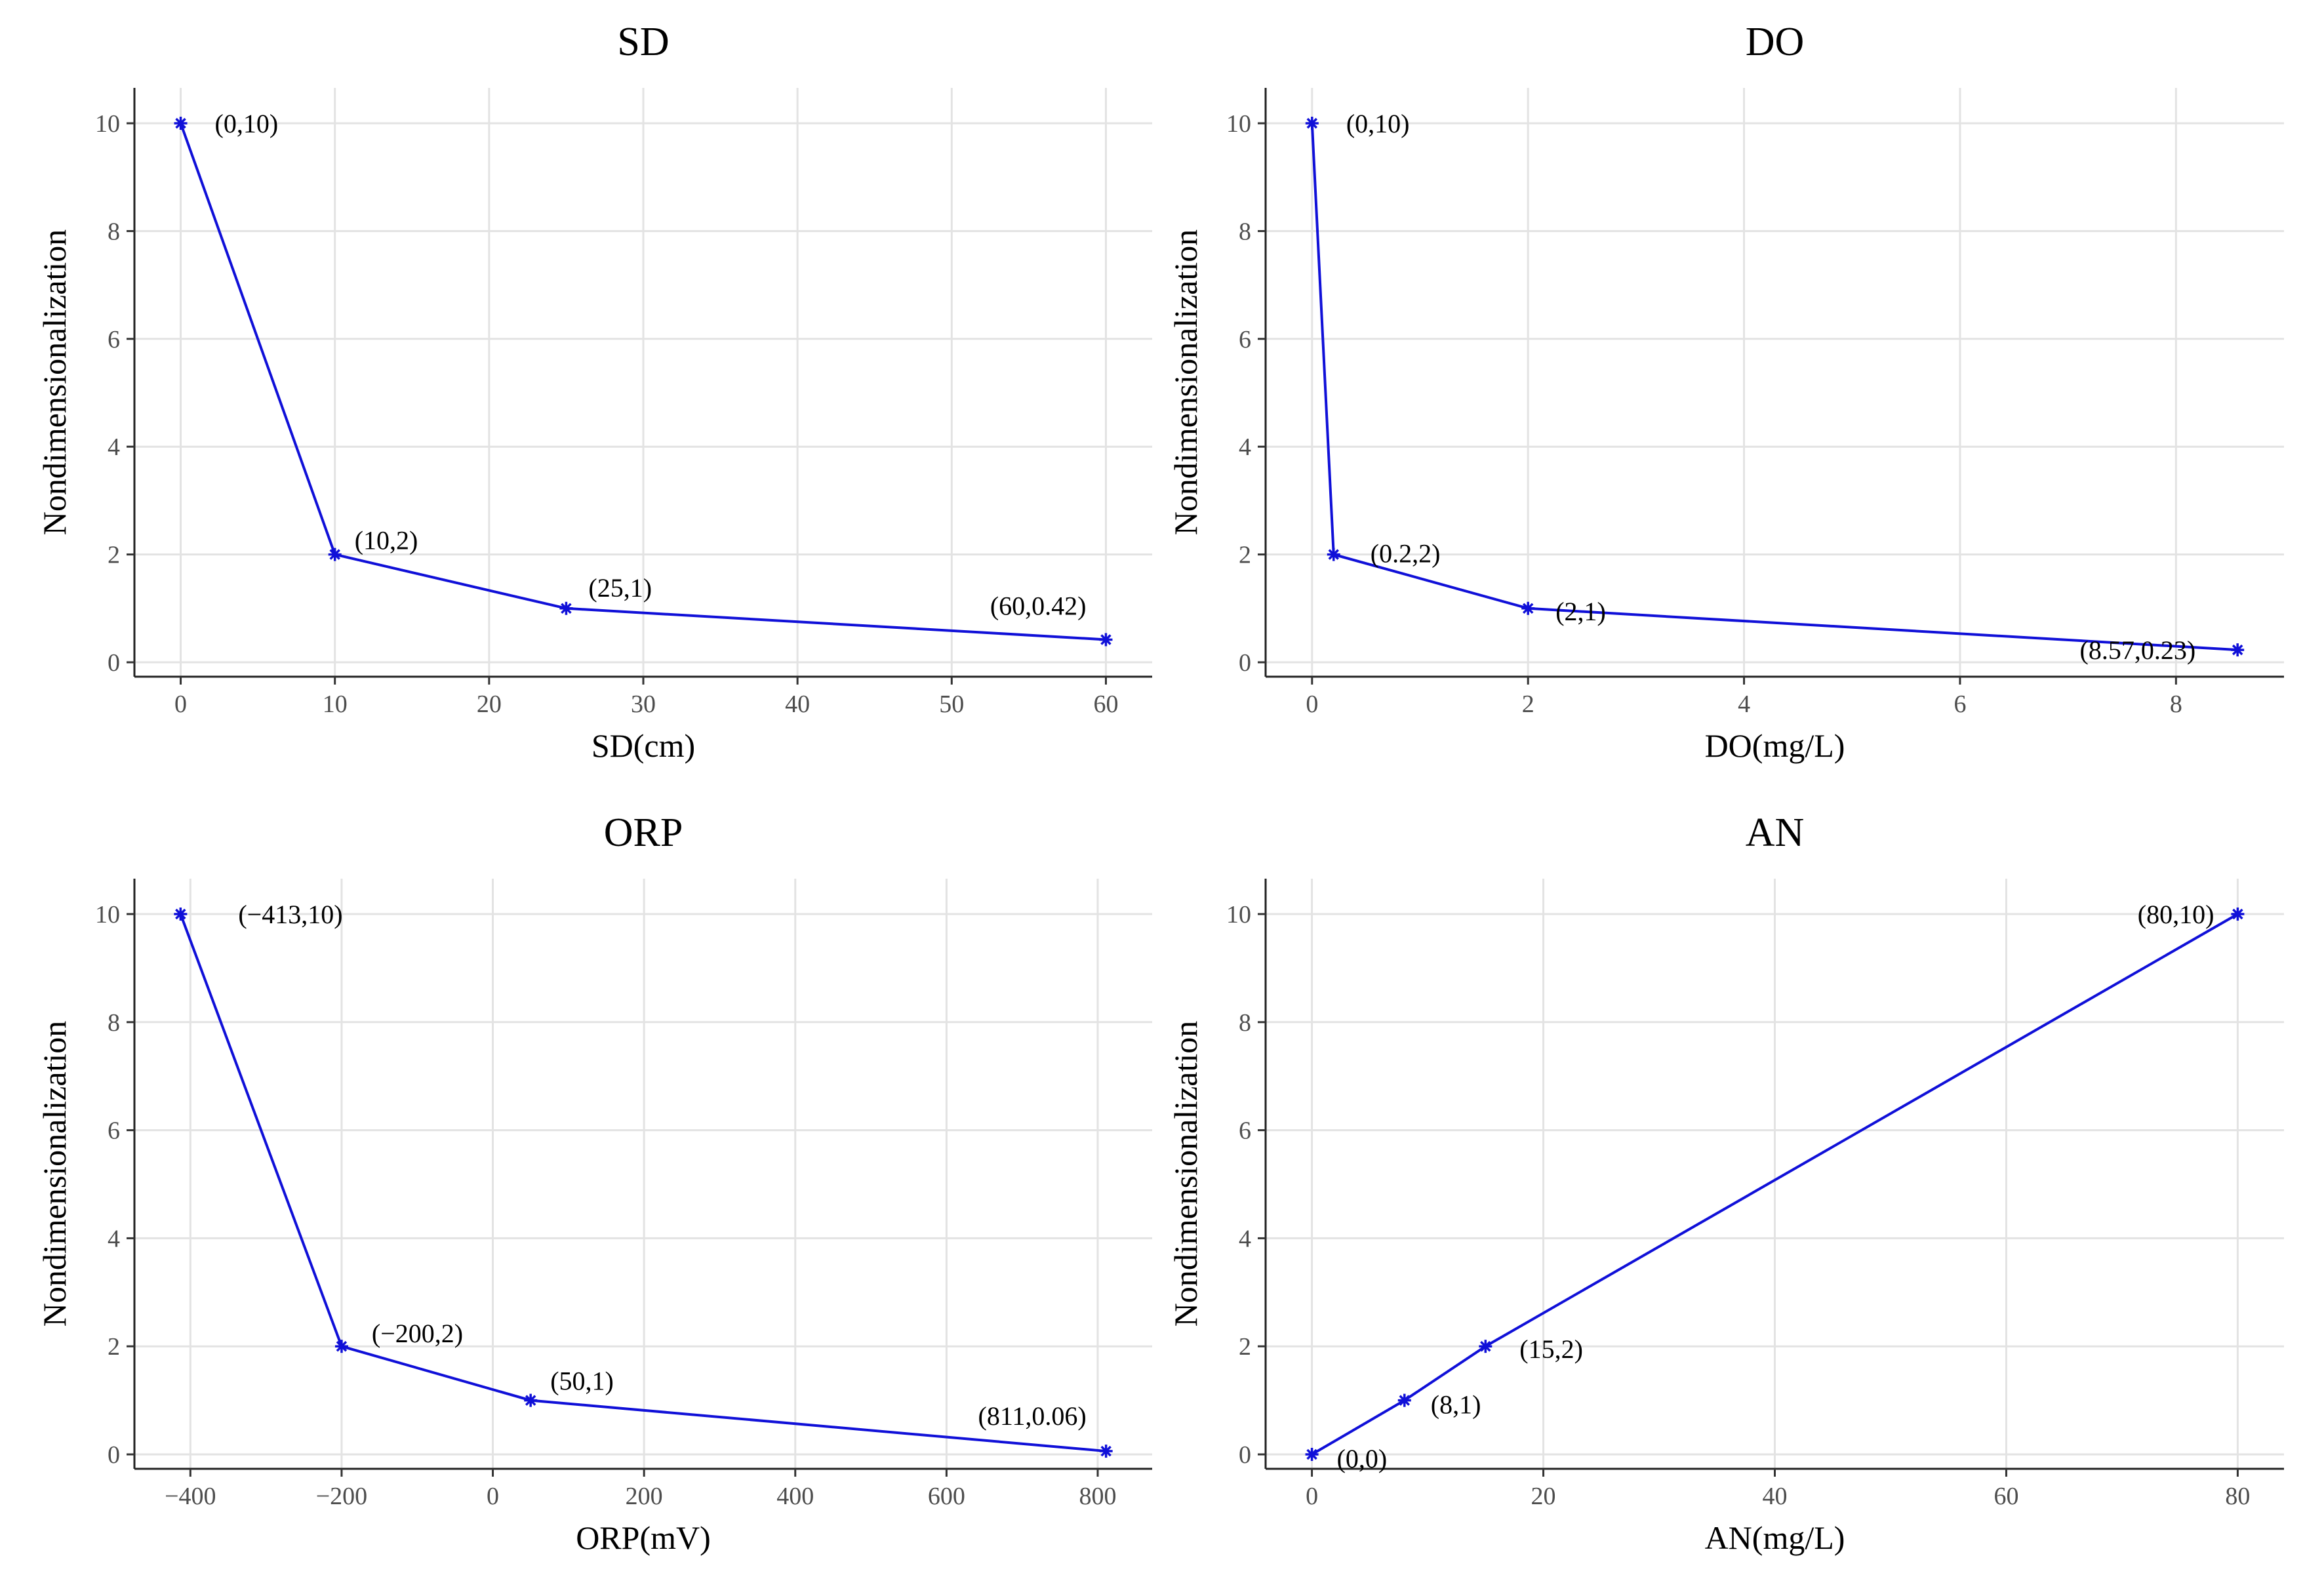 This screenshot has height=1577, width=2324. I want to click on an-y-tick-label: 8, so click(1245, 1023).